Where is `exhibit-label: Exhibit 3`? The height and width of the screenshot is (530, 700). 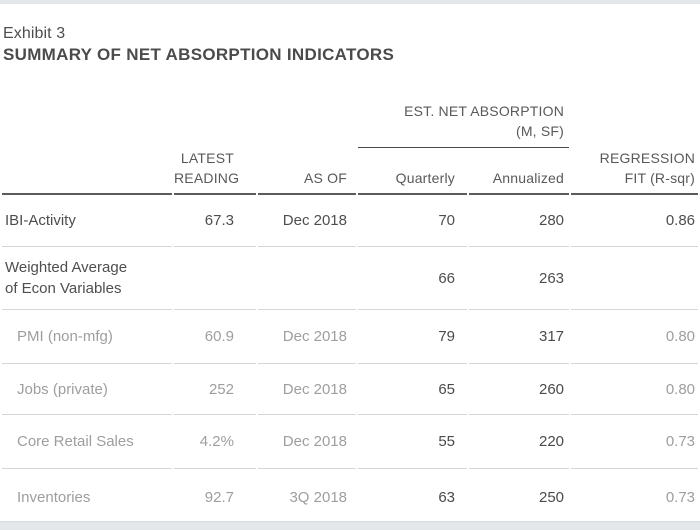
exhibit-label: Exhibit 3 is located at coordinates (34, 33).